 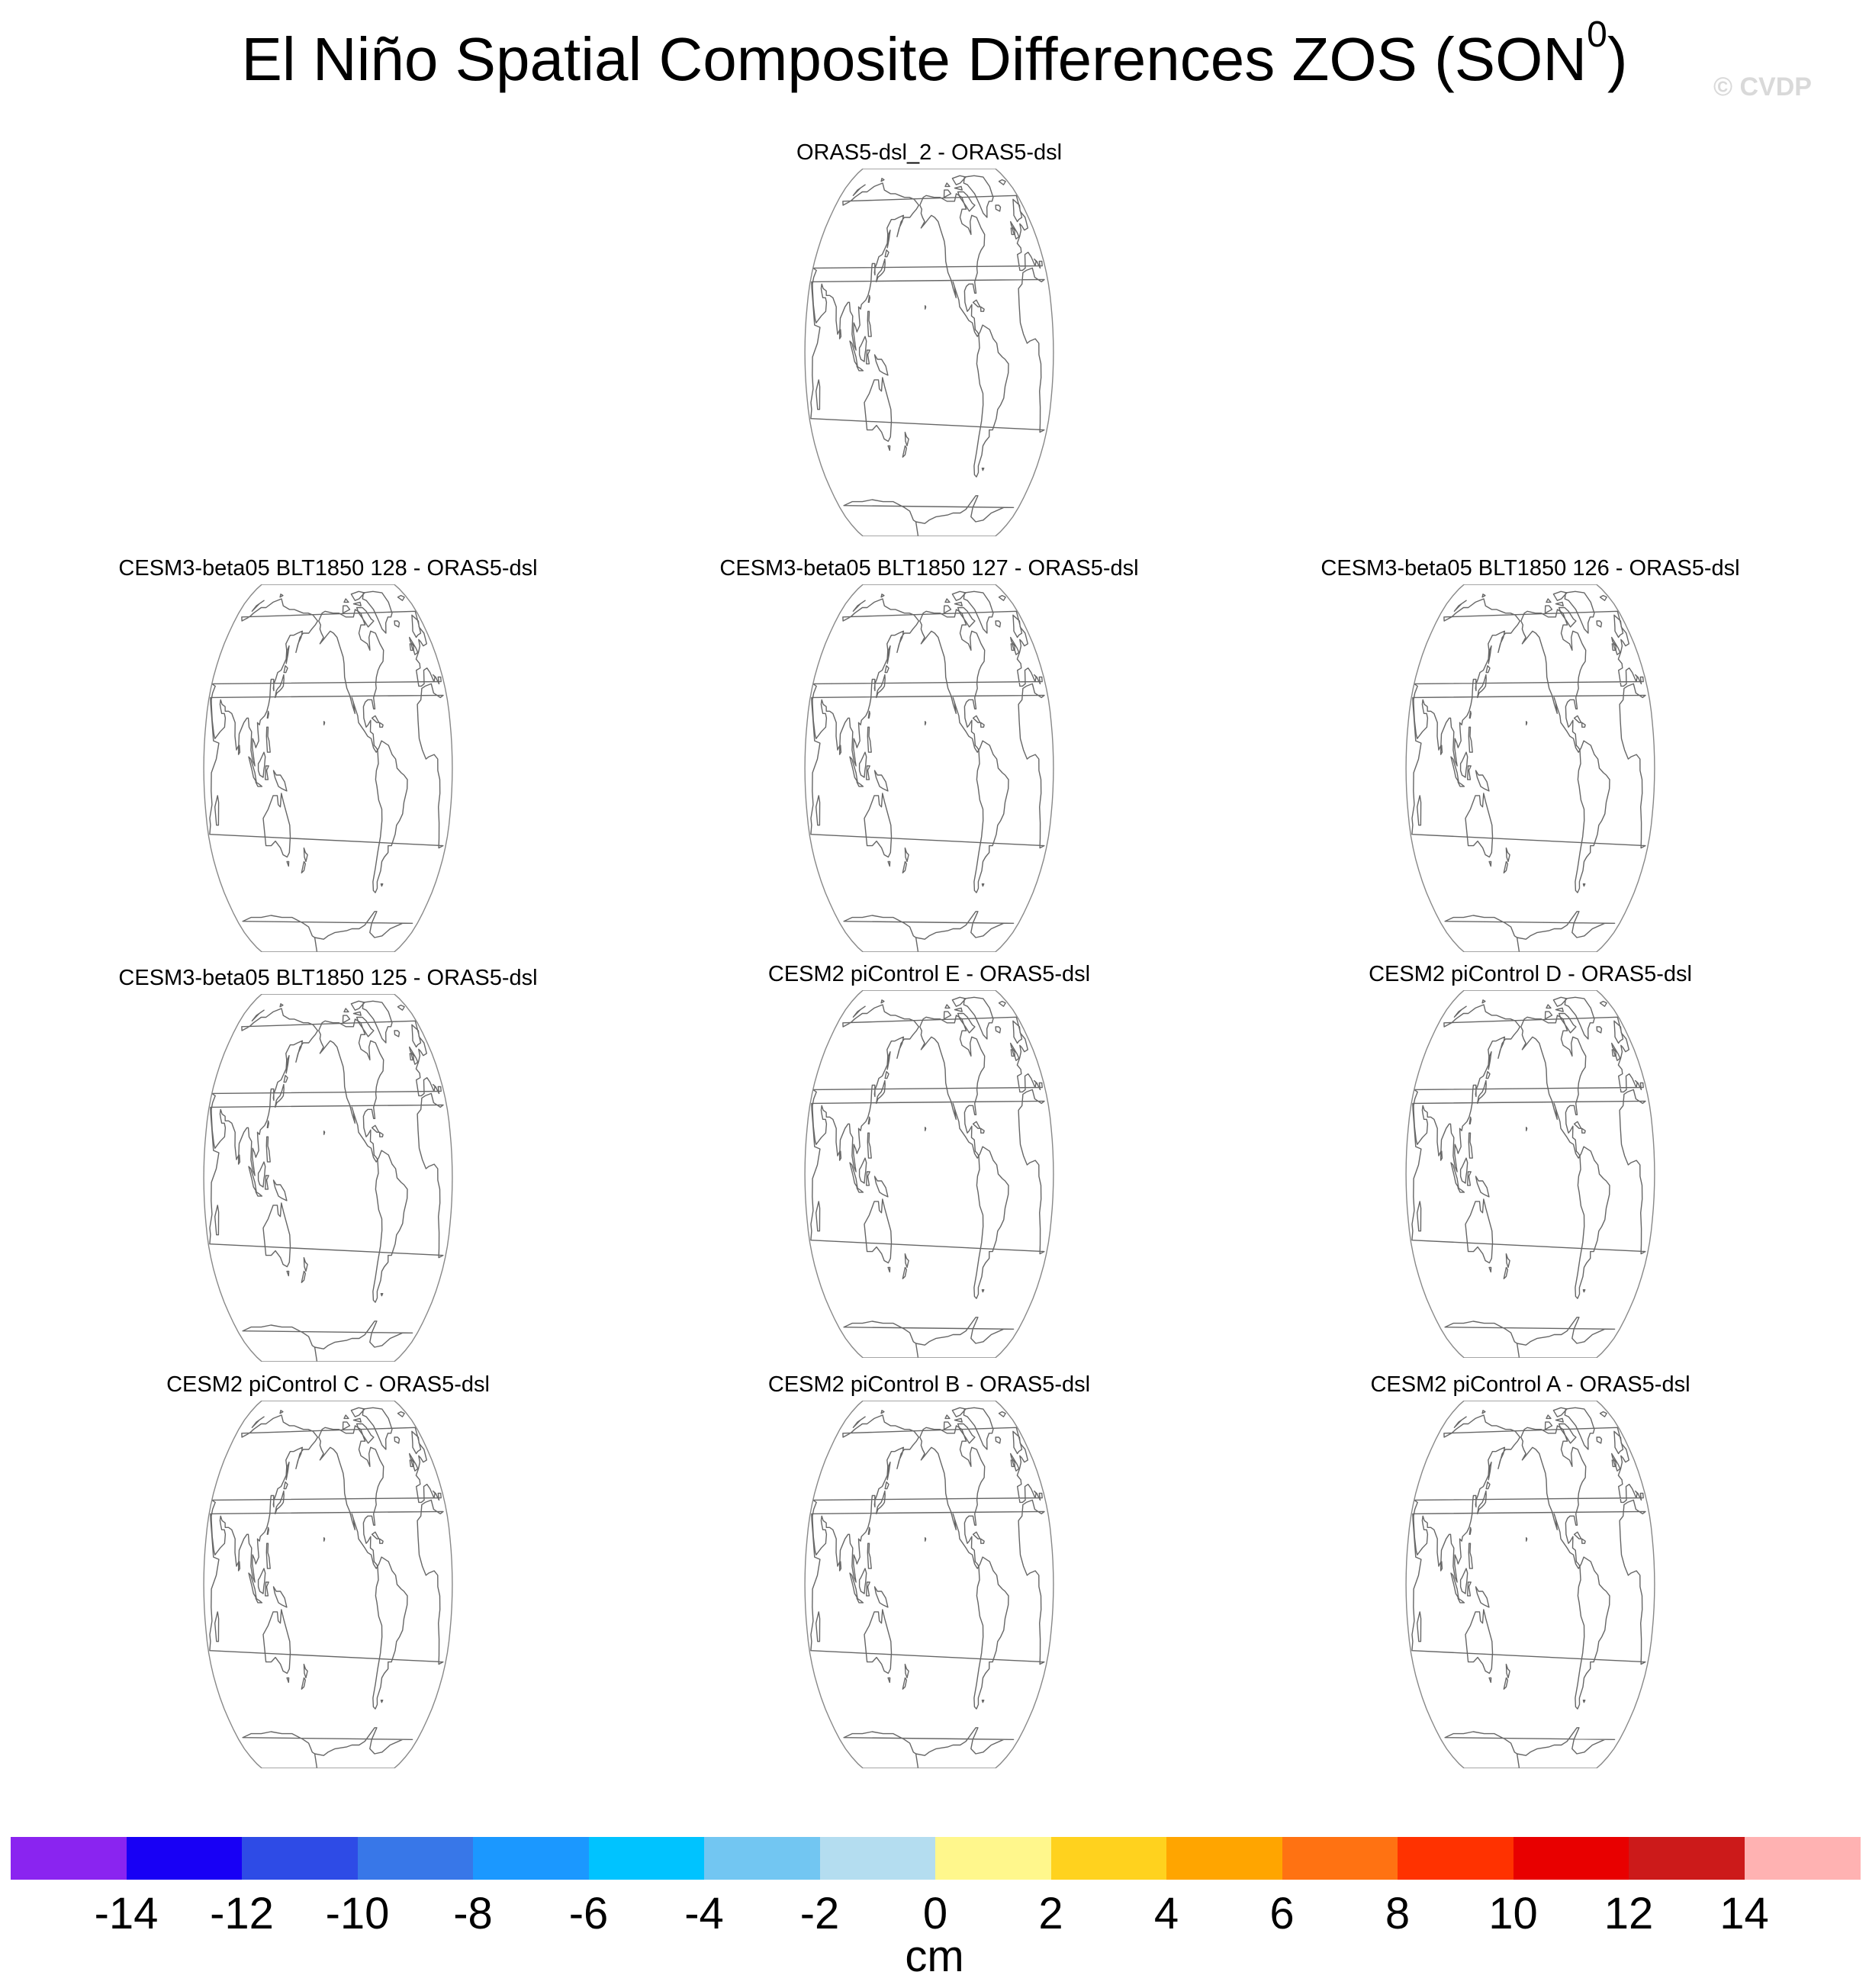 I want to click on panel-title: CESM2 piControl E - ORAS5-dsl, so click(x=929, y=974).